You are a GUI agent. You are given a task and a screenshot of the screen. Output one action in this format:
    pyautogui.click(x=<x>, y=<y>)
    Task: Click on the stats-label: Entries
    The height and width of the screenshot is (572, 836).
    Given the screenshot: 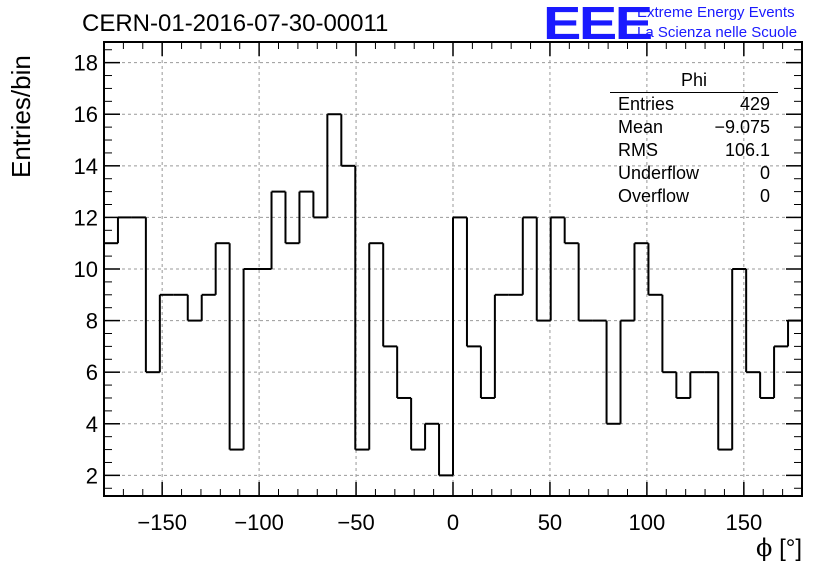 What is the action you would take?
    pyautogui.click(x=646, y=104)
    